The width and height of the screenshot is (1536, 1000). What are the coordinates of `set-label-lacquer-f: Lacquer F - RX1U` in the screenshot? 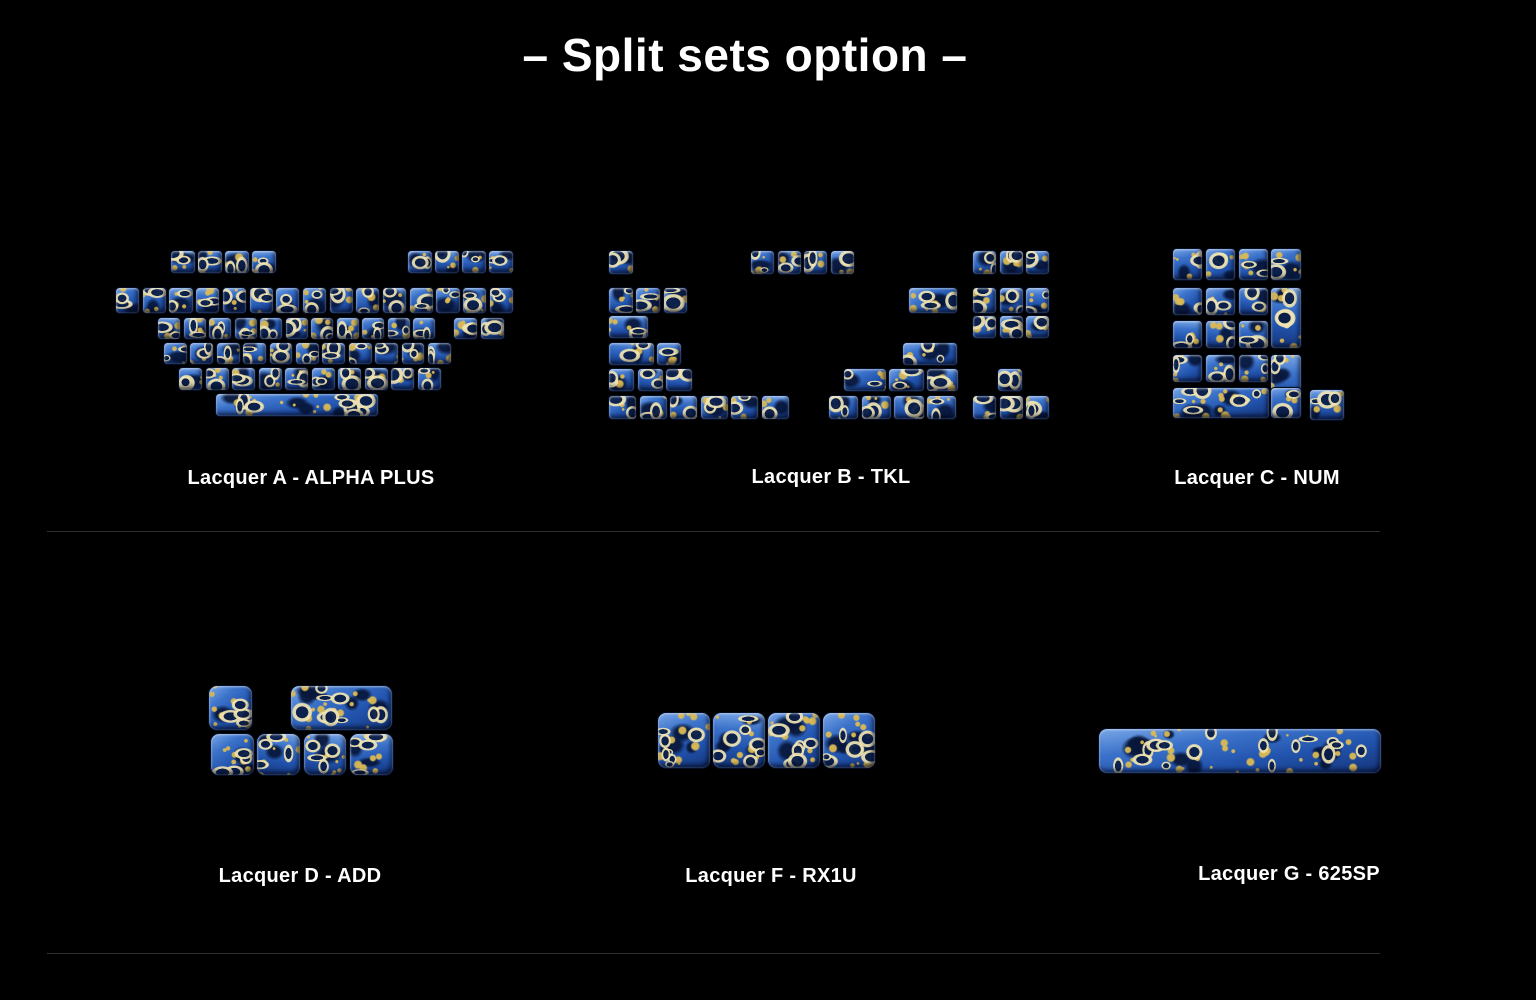 It's located at (771, 876).